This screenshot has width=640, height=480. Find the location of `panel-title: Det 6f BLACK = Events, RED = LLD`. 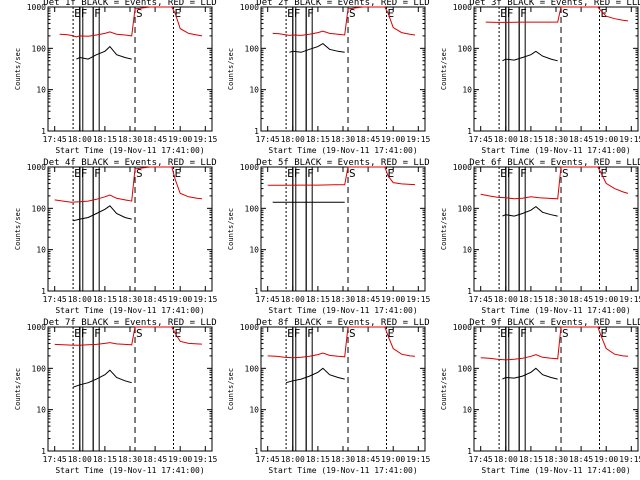

panel-title: Det 6f BLACK = Events, RED = LLD is located at coordinates (554, 163).